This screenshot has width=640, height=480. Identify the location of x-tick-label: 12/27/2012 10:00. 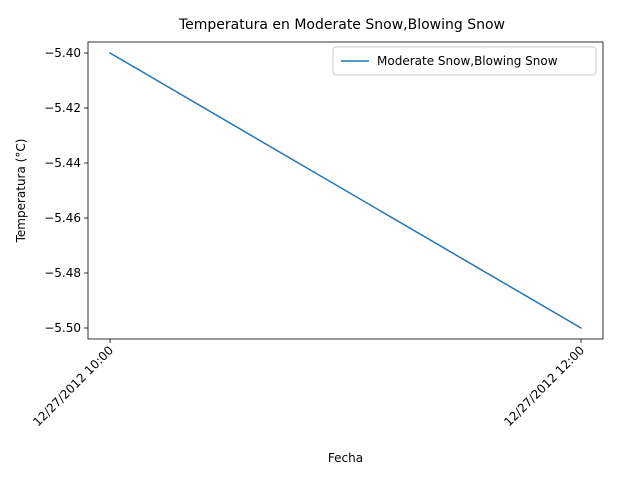
(73, 386).